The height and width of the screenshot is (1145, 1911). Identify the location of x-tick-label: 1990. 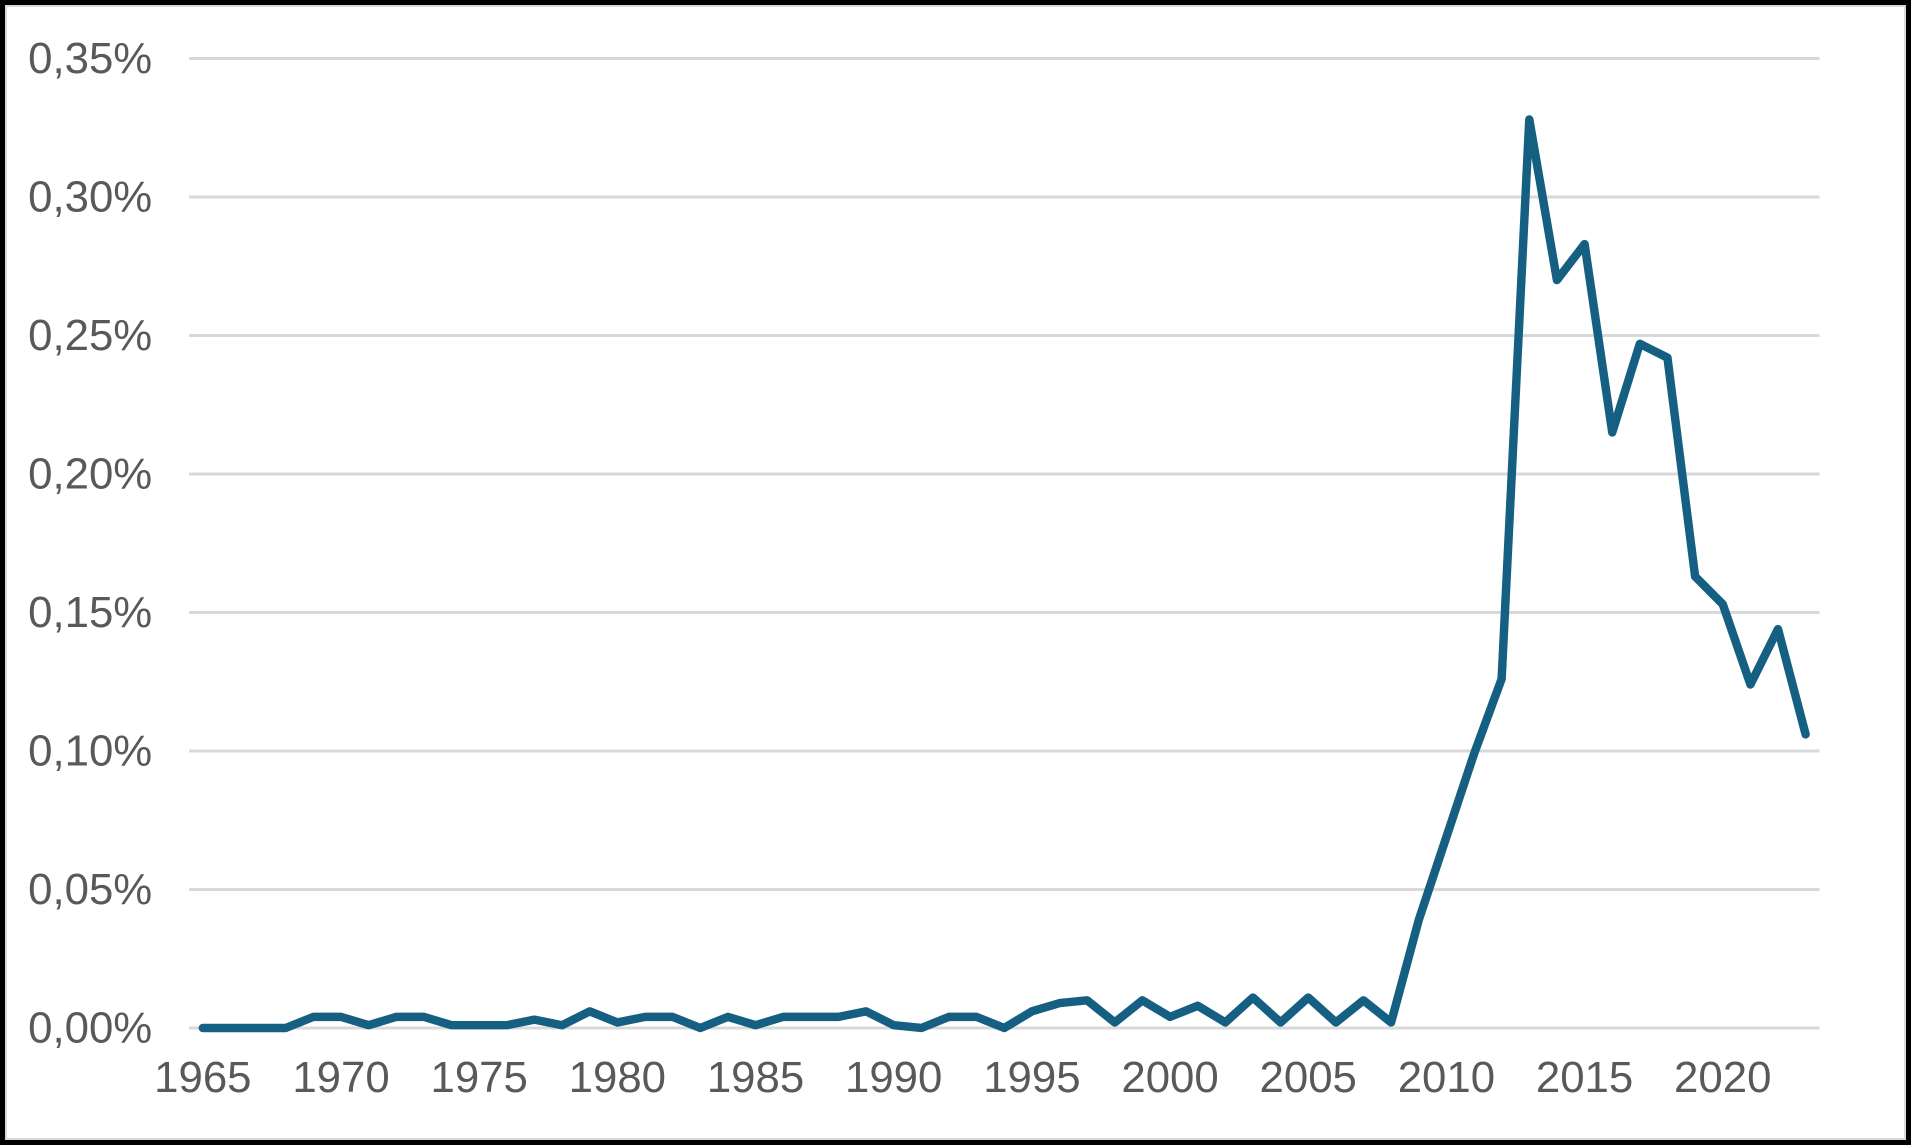
(893, 1077).